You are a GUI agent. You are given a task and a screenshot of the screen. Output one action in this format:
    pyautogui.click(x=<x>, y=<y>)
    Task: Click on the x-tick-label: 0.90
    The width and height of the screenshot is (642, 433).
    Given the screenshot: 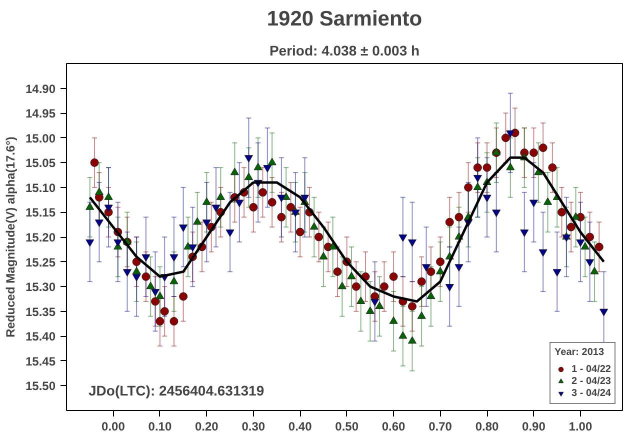 What is the action you would take?
    pyautogui.click(x=534, y=426)
    